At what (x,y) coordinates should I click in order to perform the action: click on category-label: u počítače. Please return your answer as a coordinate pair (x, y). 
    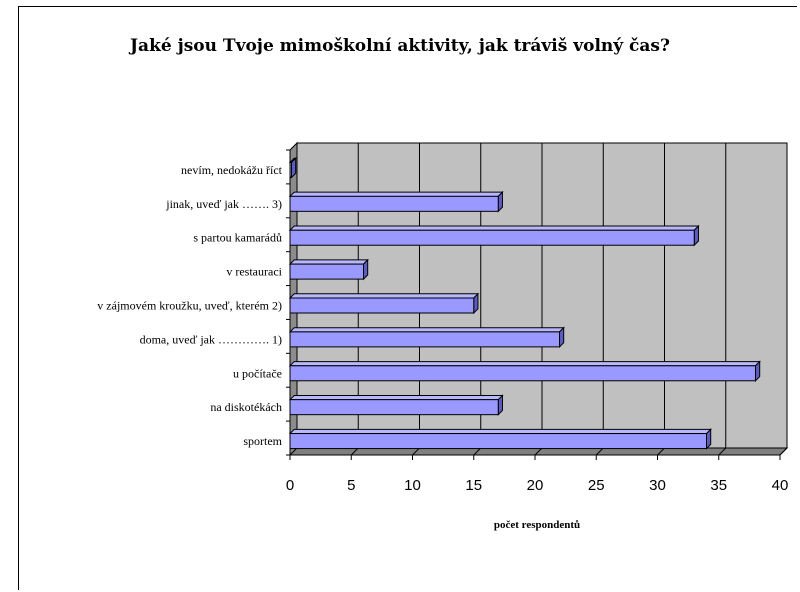
    Looking at the image, I should click on (257, 373).